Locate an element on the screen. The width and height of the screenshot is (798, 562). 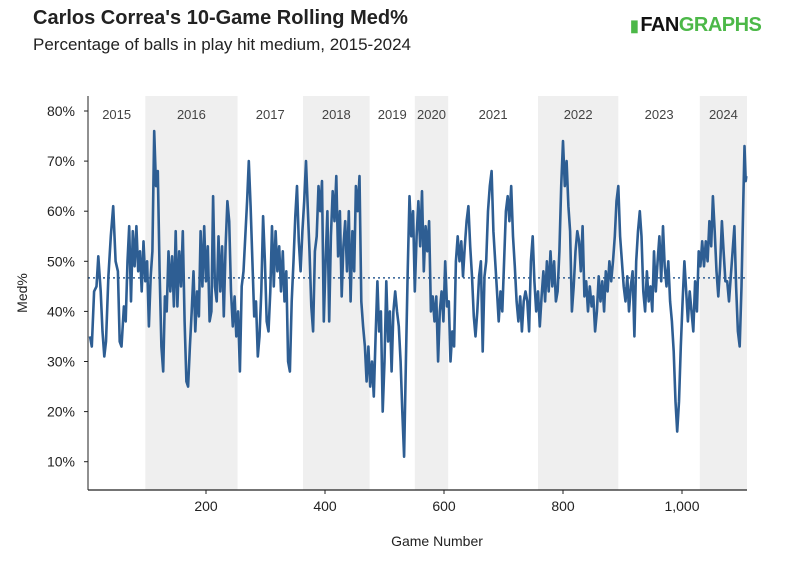
chart-title: Carlos Correa's 10-Game Rolling Med% is located at coordinates (220, 18).